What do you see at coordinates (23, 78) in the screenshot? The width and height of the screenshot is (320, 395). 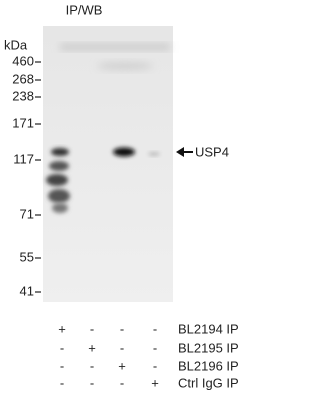 I see `marker-label: 268` at bounding box center [23, 78].